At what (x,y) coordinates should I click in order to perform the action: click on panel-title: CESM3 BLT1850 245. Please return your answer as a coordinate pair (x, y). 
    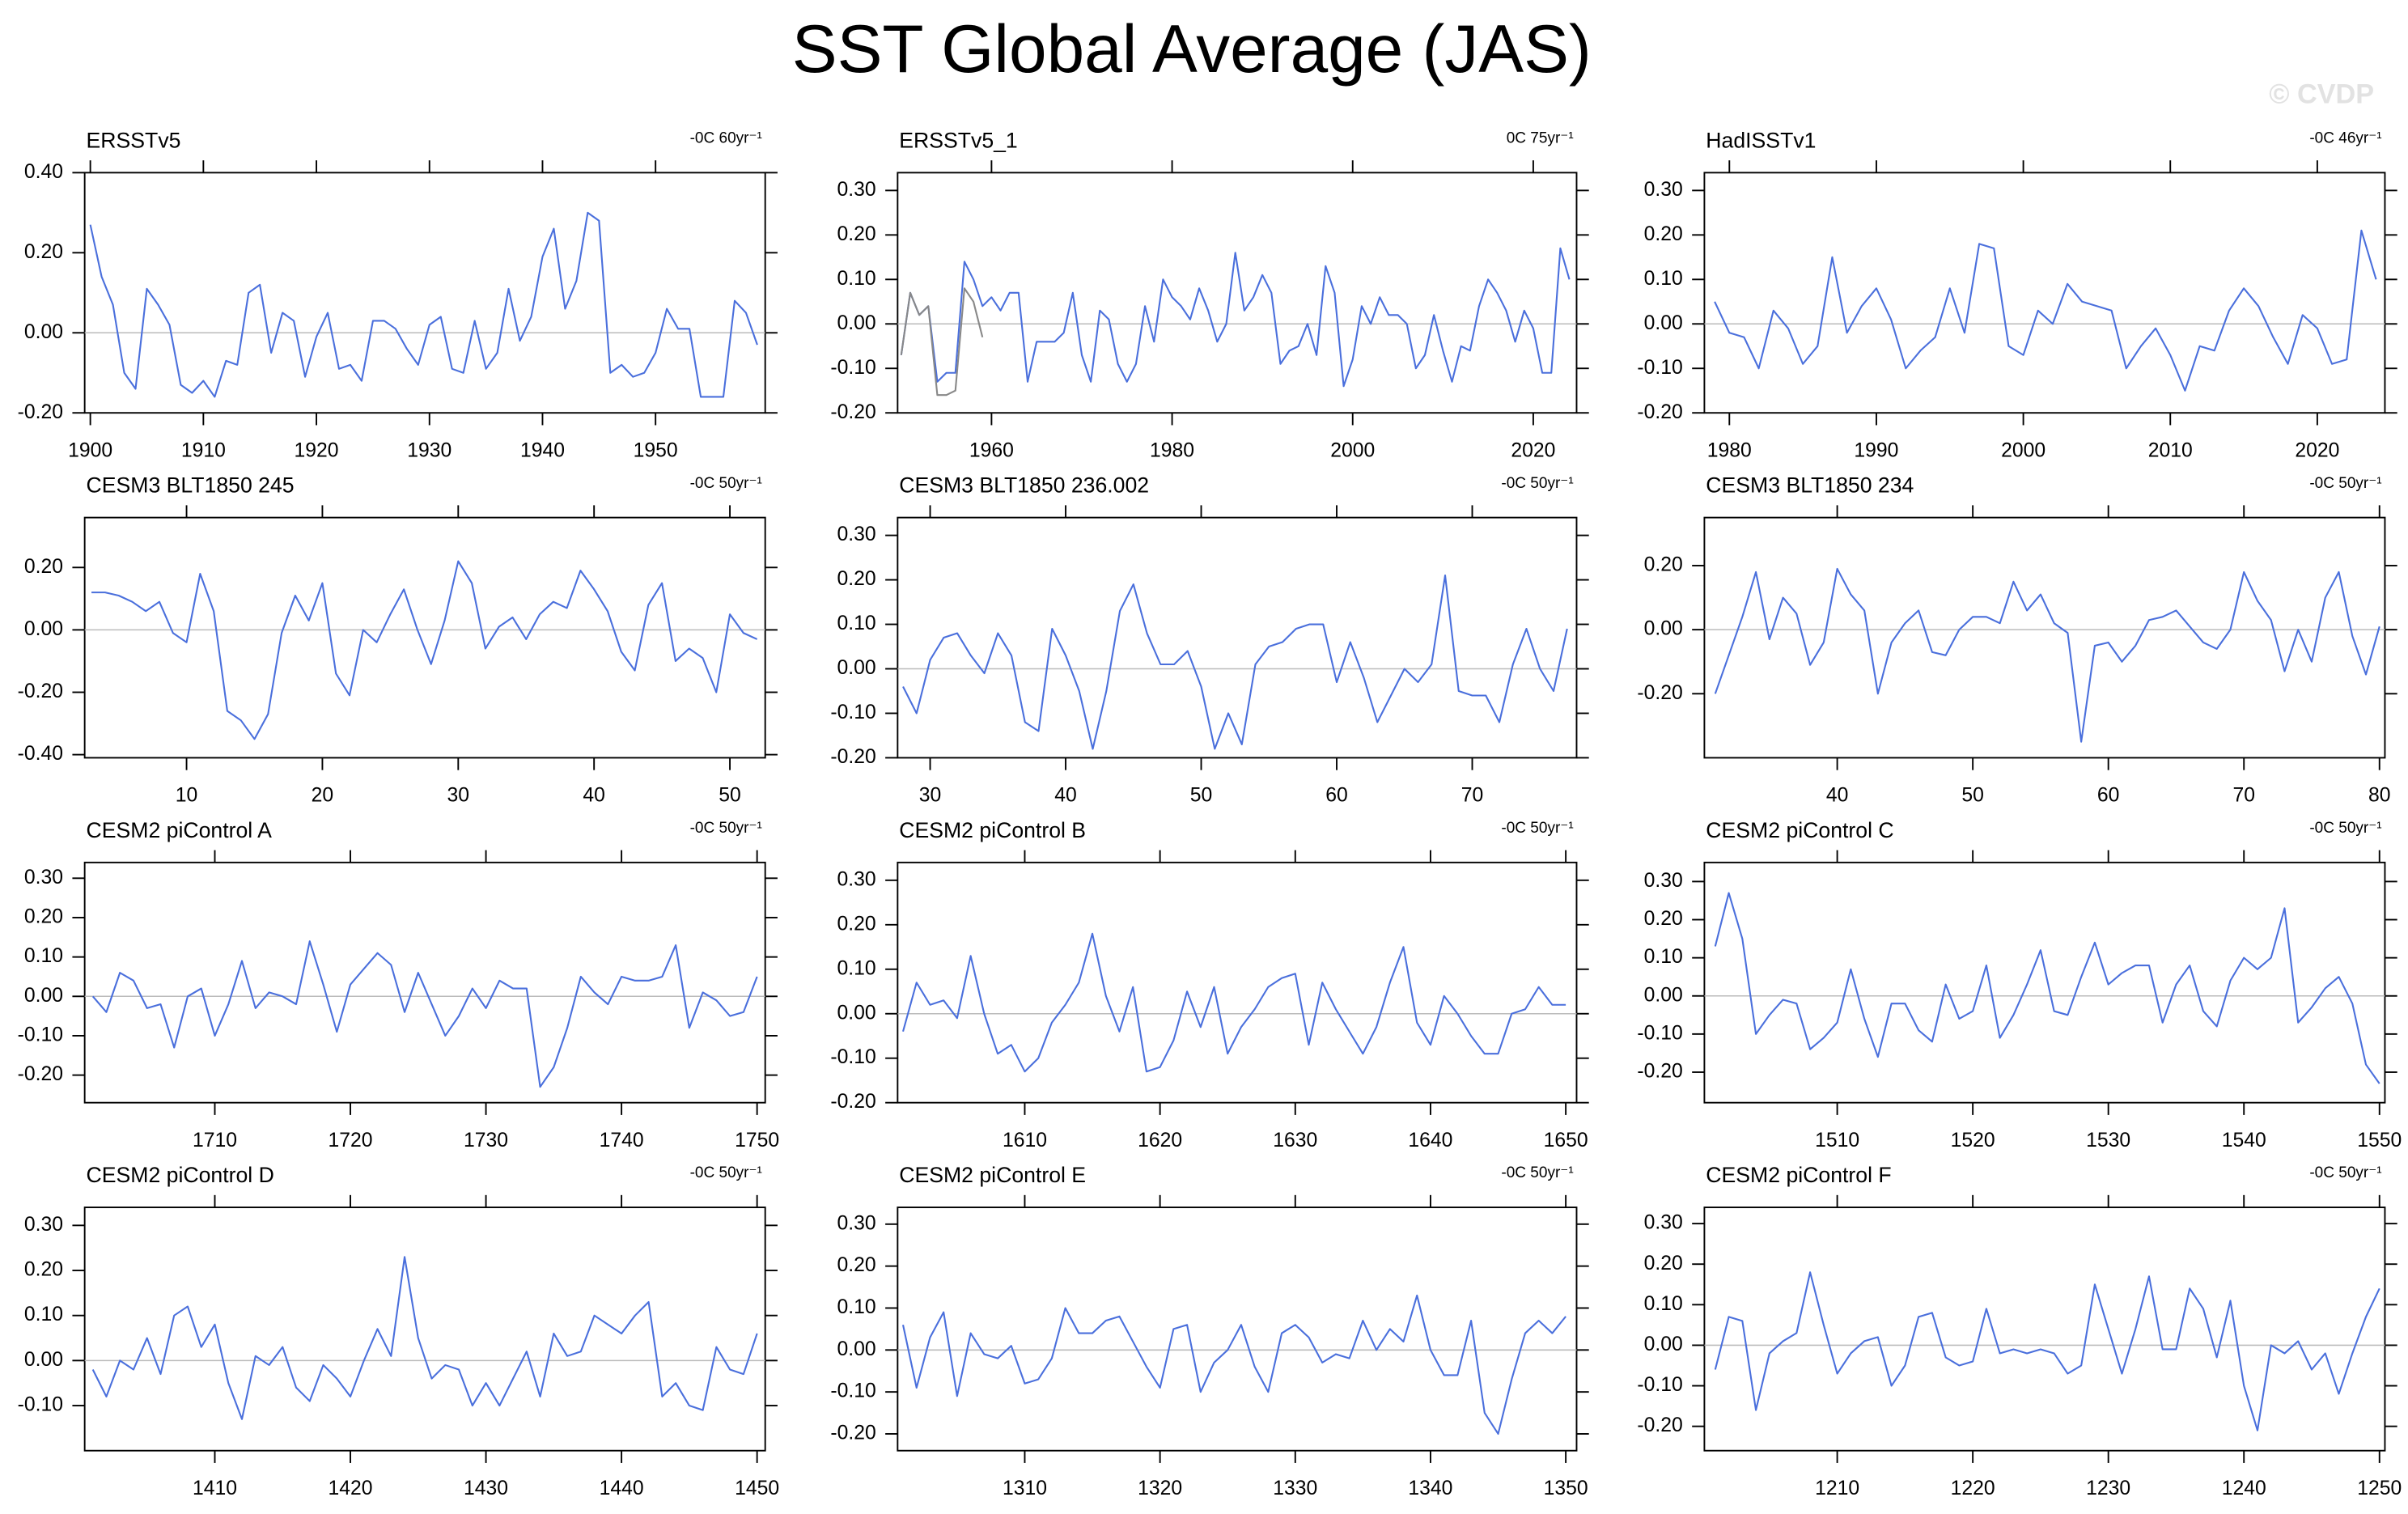
    Looking at the image, I should click on (191, 485).